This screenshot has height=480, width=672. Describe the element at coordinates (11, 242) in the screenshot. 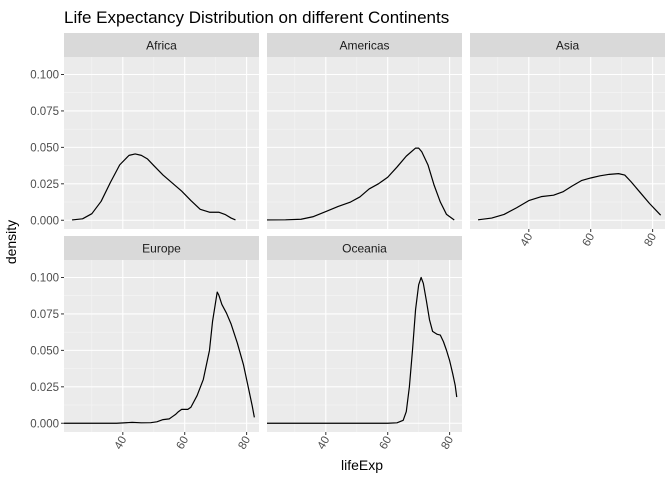

I see `y-axis-title: density` at that location.